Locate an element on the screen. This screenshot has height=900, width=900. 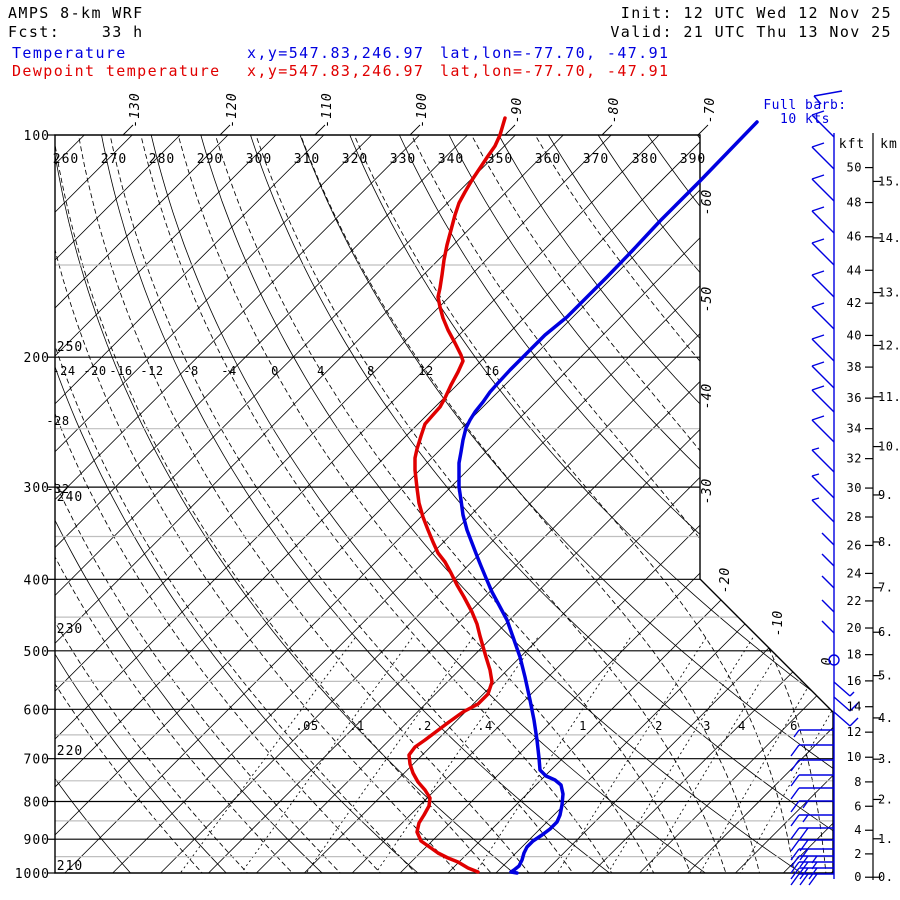
kft-label: 12 is located at coordinates (854, 732).